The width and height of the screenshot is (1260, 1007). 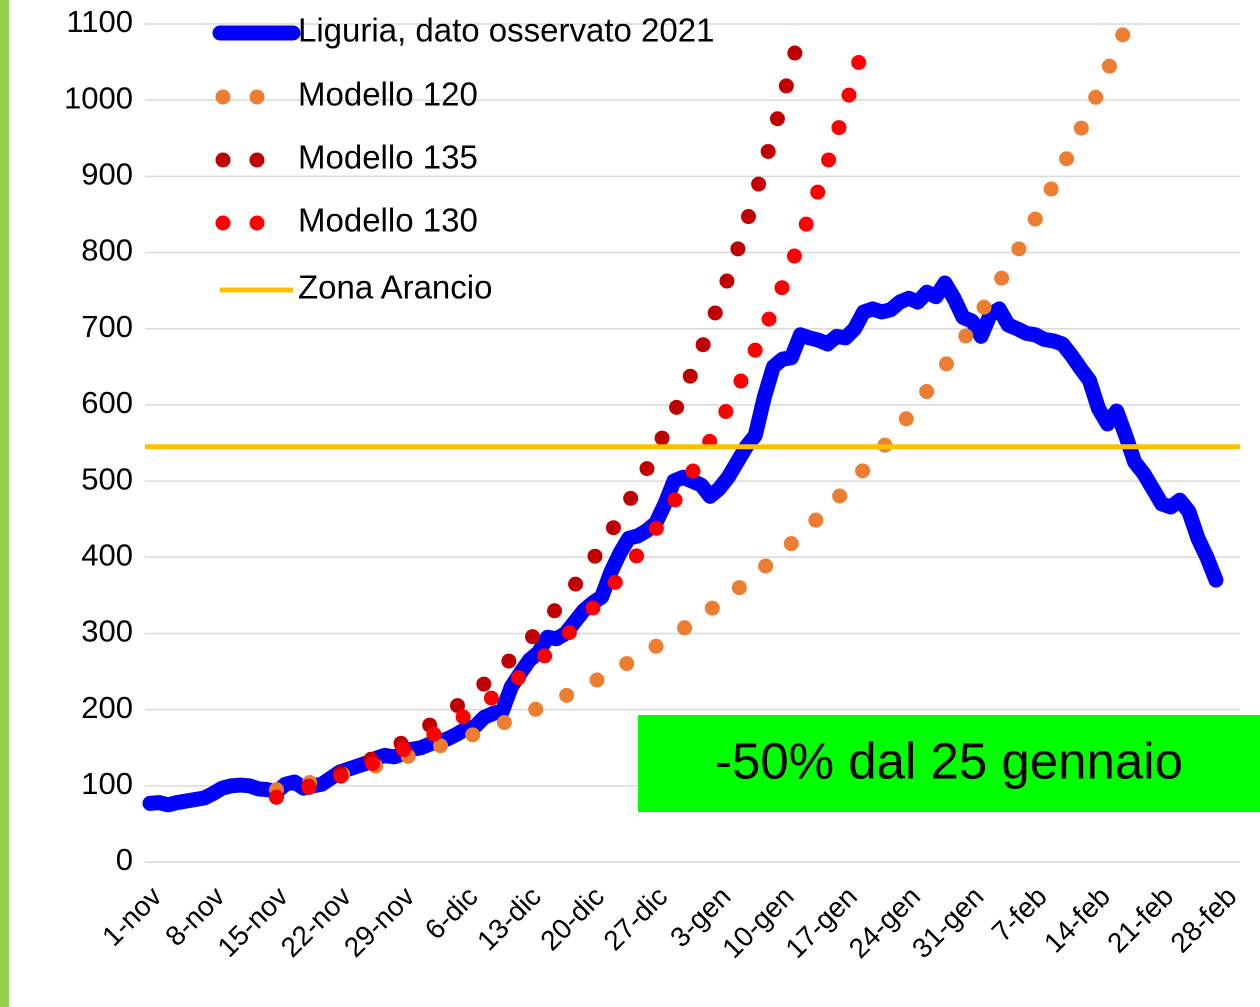 I want to click on y-tick-label: 300, so click(x=107, y=631).